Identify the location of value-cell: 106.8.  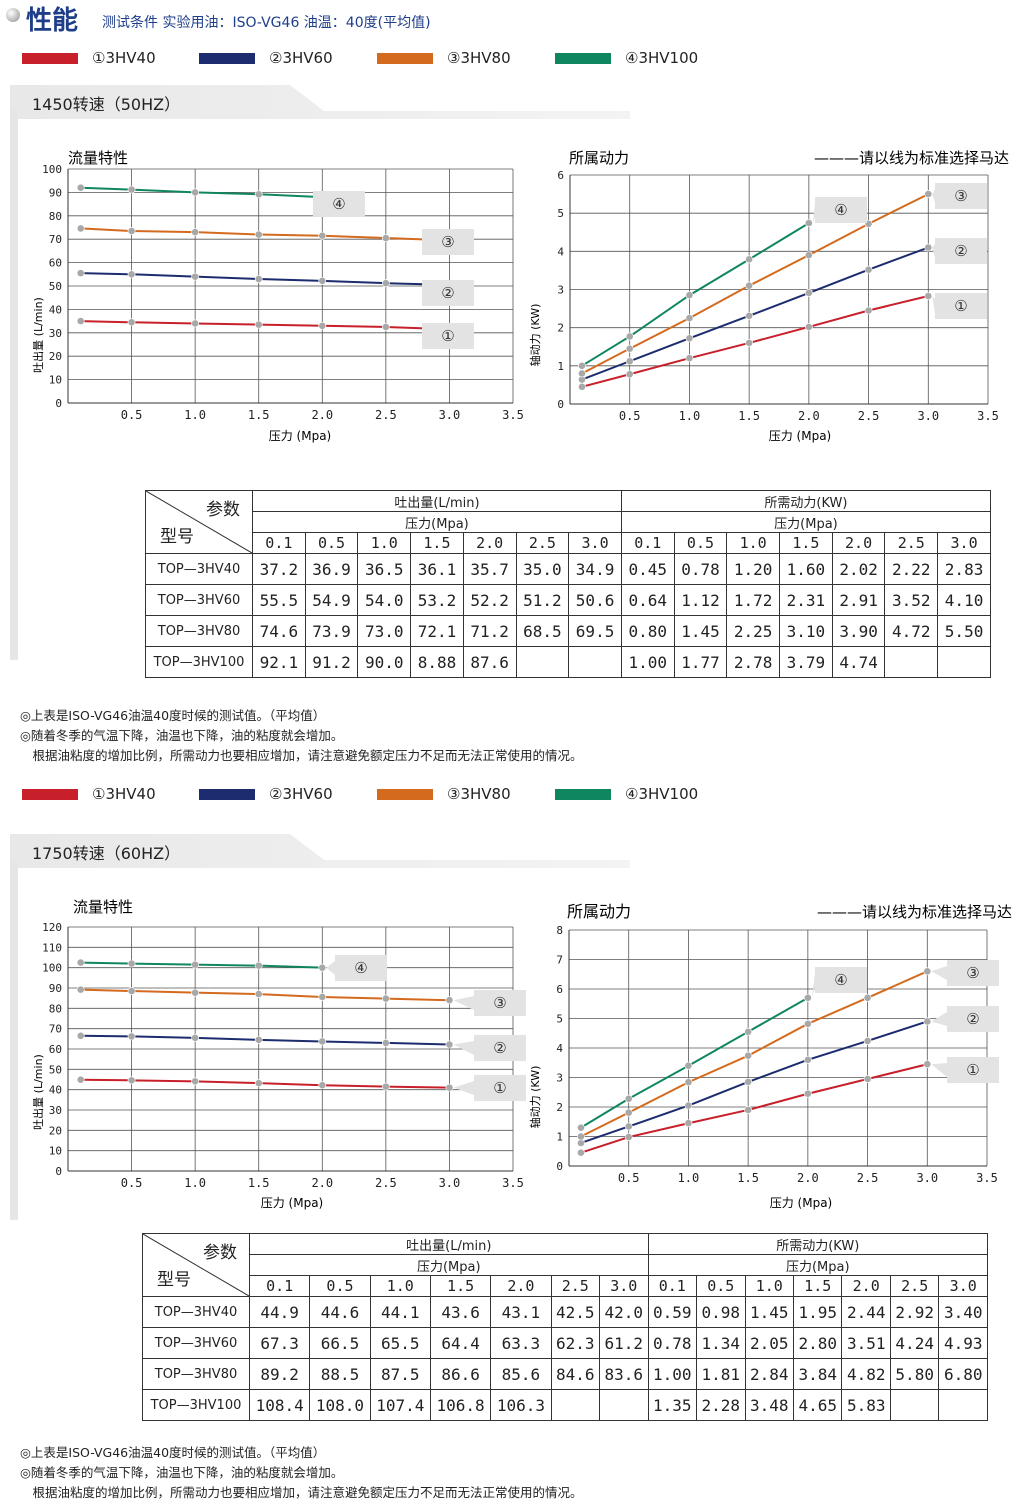
(460, 1405).